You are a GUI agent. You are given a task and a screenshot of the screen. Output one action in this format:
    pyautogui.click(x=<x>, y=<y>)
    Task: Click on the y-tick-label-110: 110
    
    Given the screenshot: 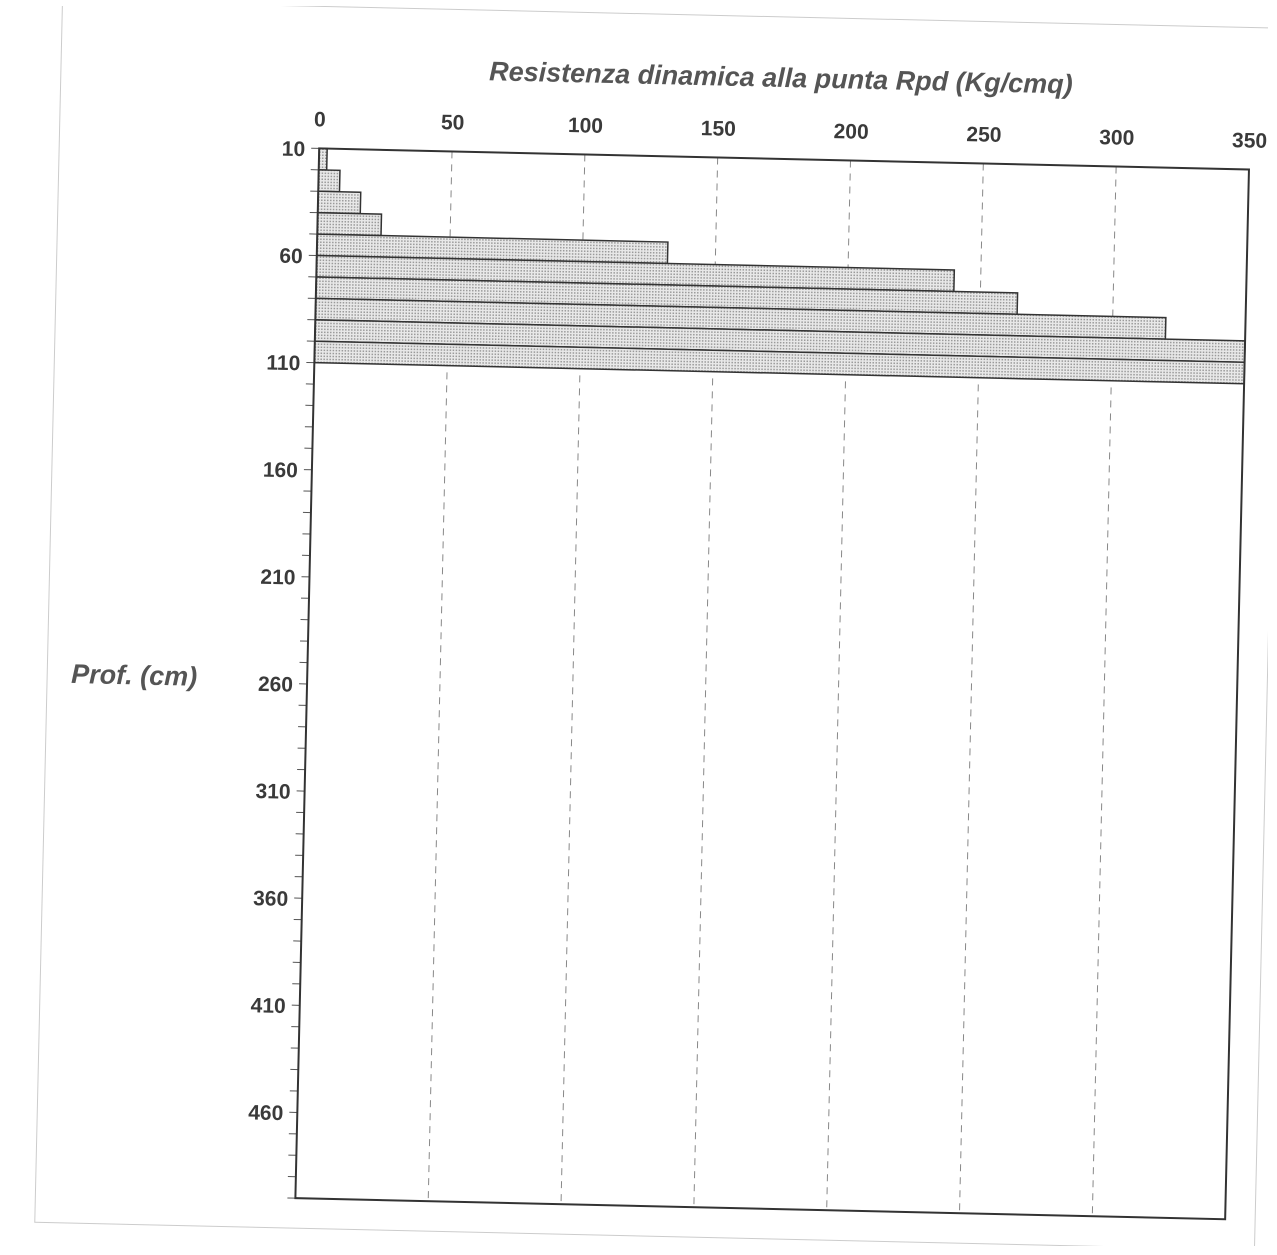 What is the action you would take?
    pyautogui.click(x=283, y=364)
    